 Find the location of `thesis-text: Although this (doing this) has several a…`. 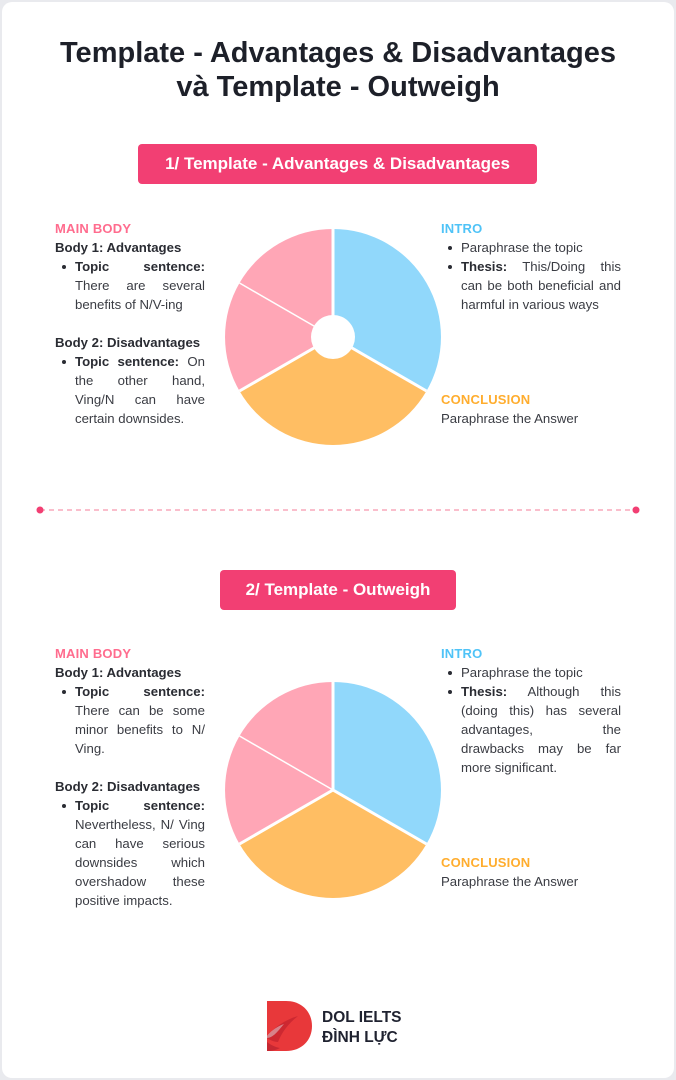

thesis-text: Although this (doing this) has several a… is located at coordinates (541, 729).